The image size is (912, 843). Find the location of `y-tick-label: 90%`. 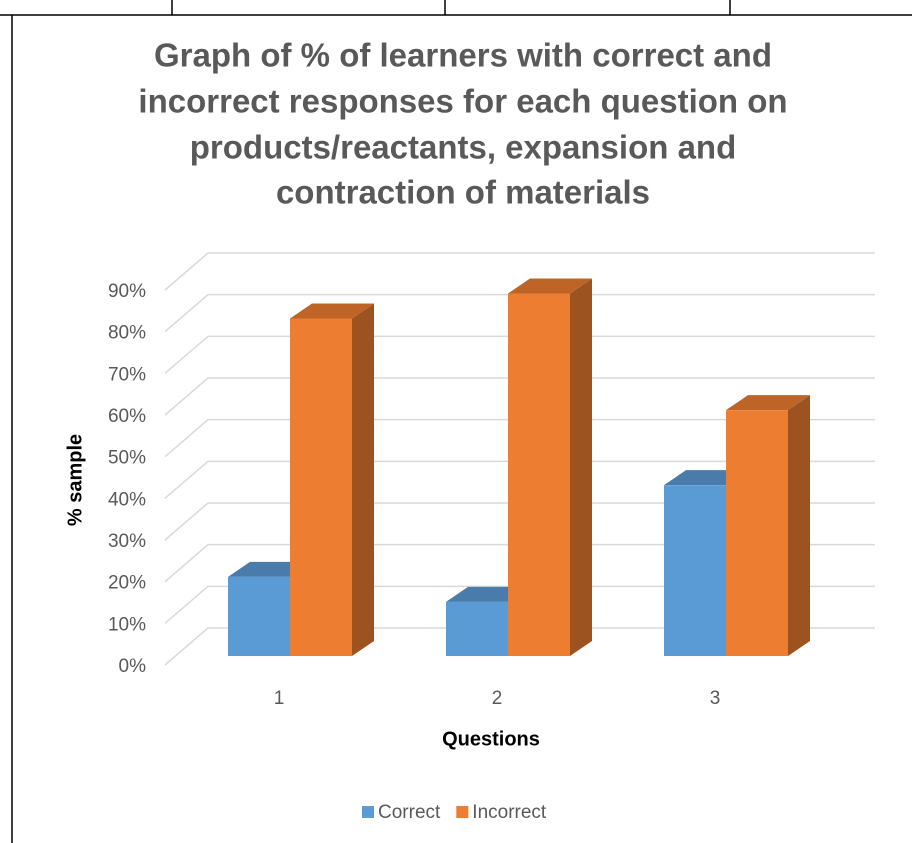

y-tick-label: 90% is located at coordinates (127, 291).